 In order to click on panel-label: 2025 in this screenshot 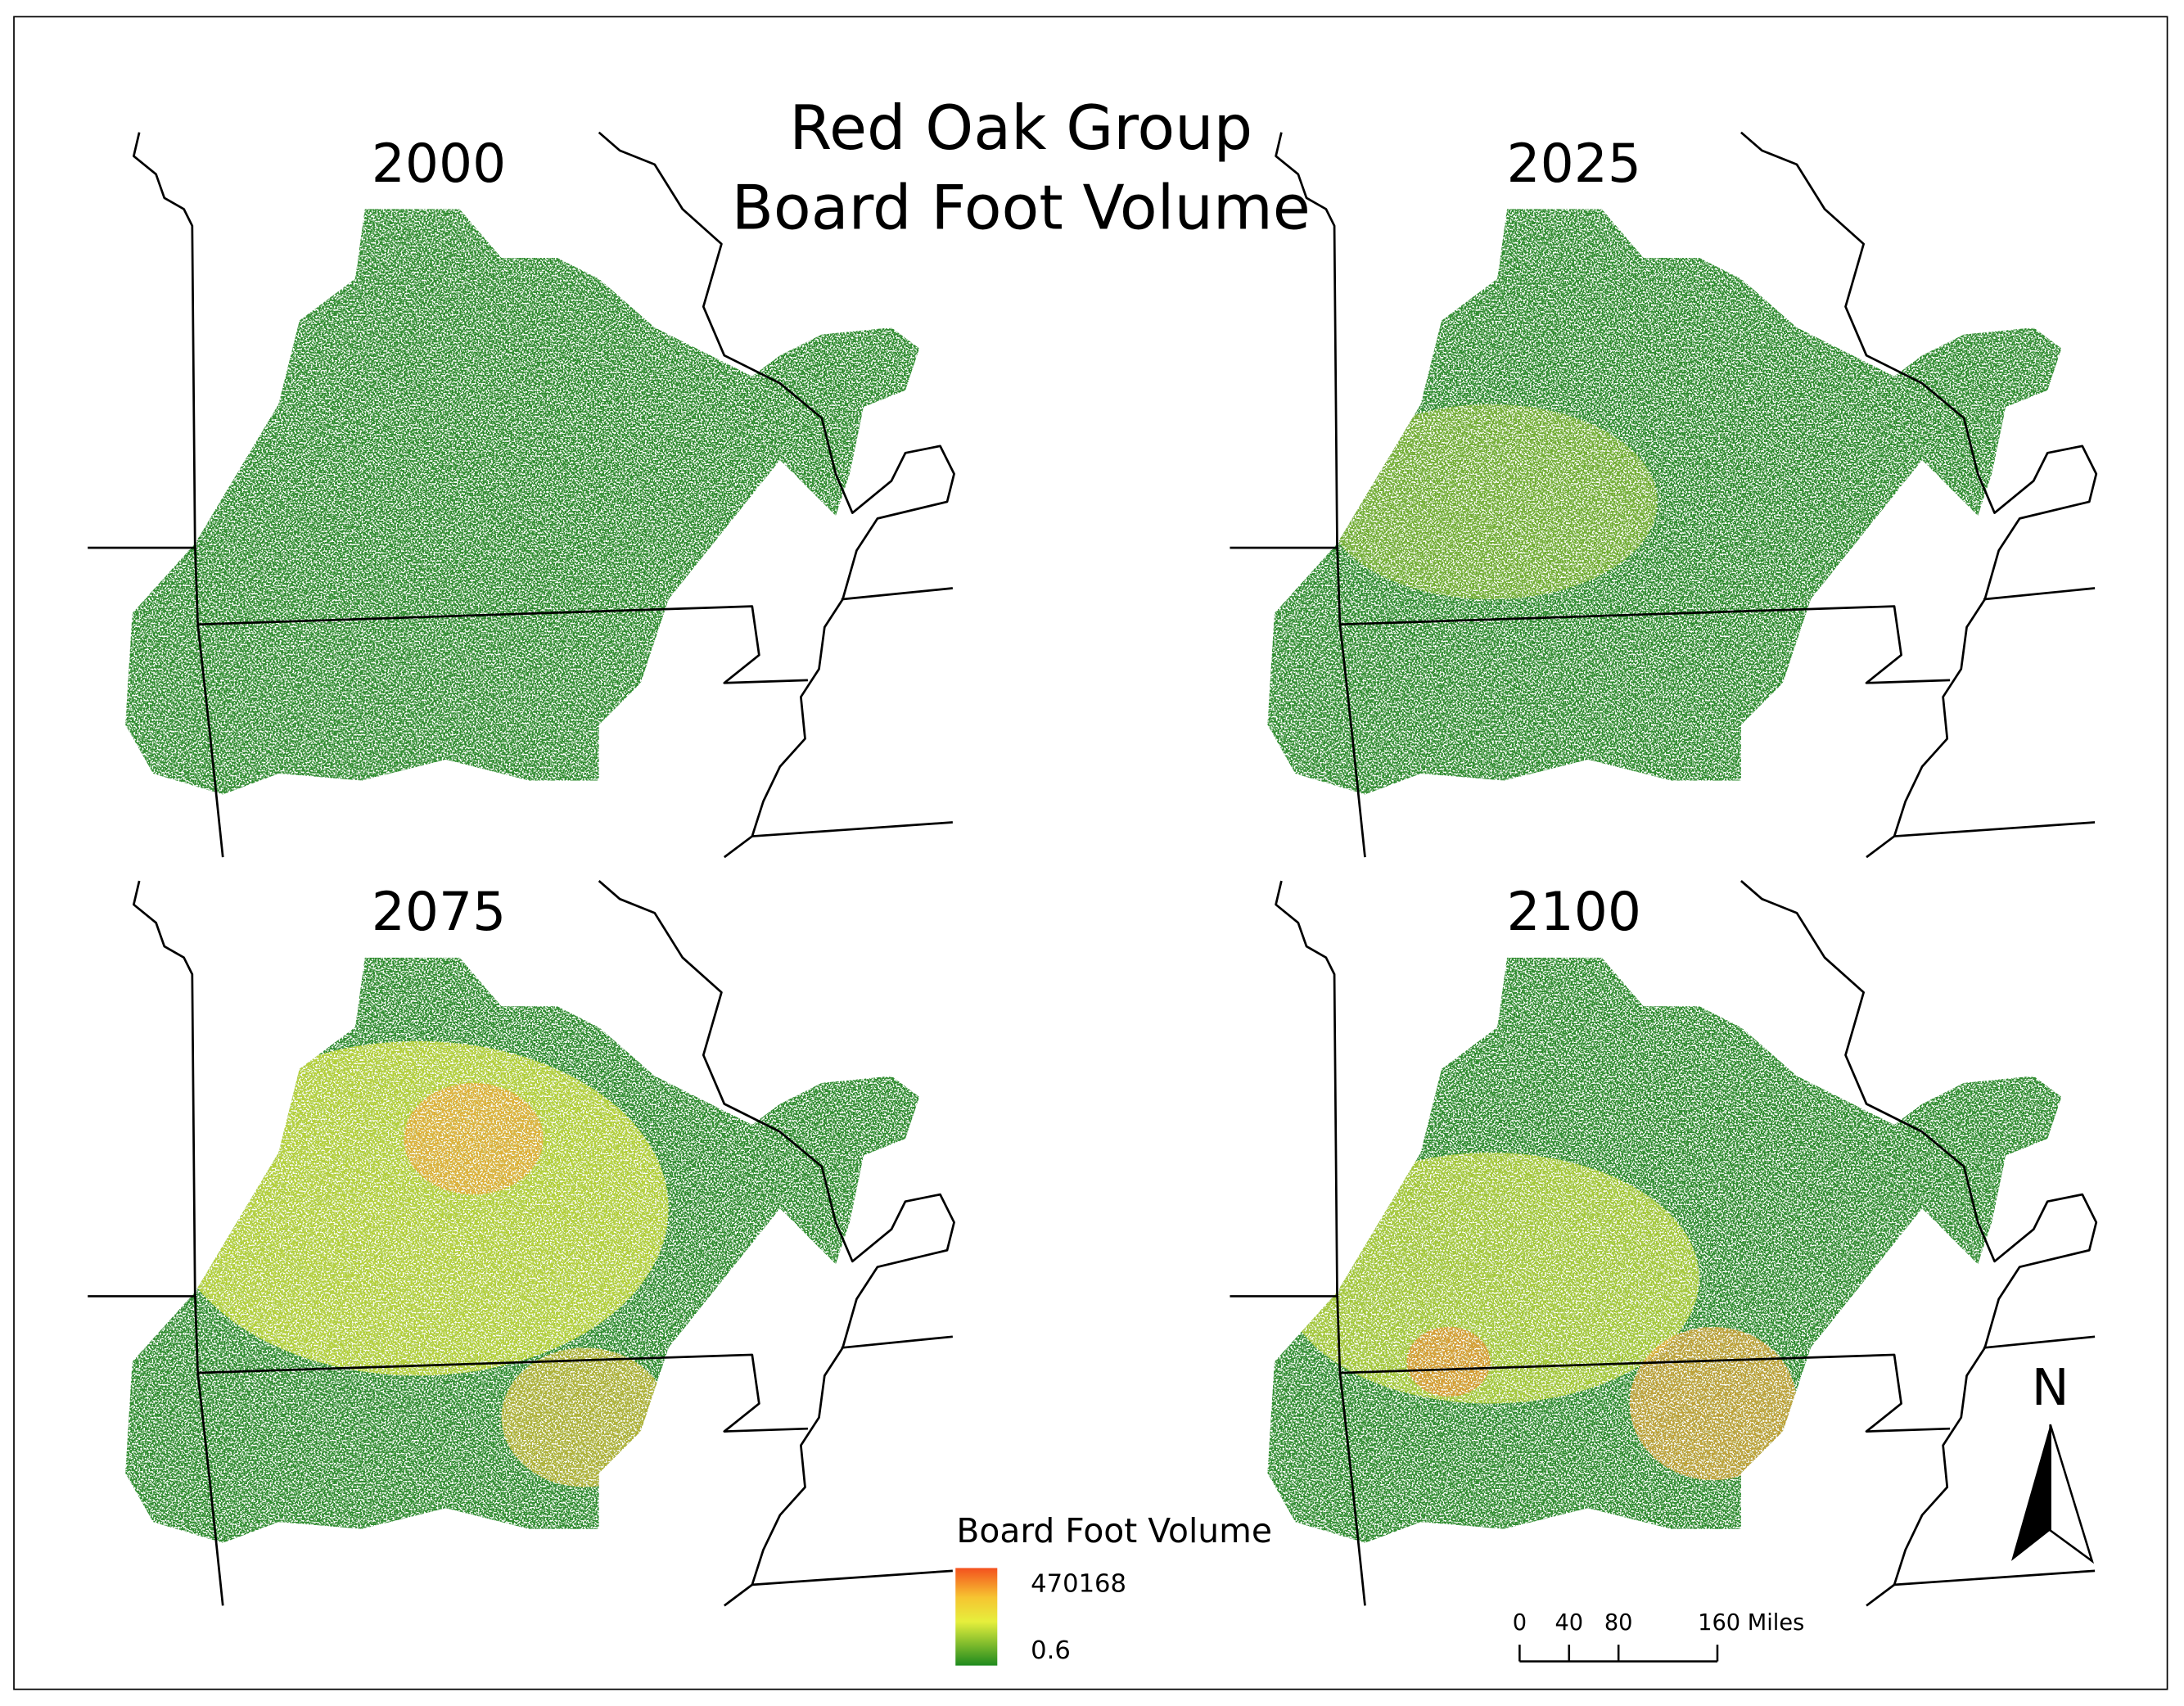, I will do `click(1573, 164)`.